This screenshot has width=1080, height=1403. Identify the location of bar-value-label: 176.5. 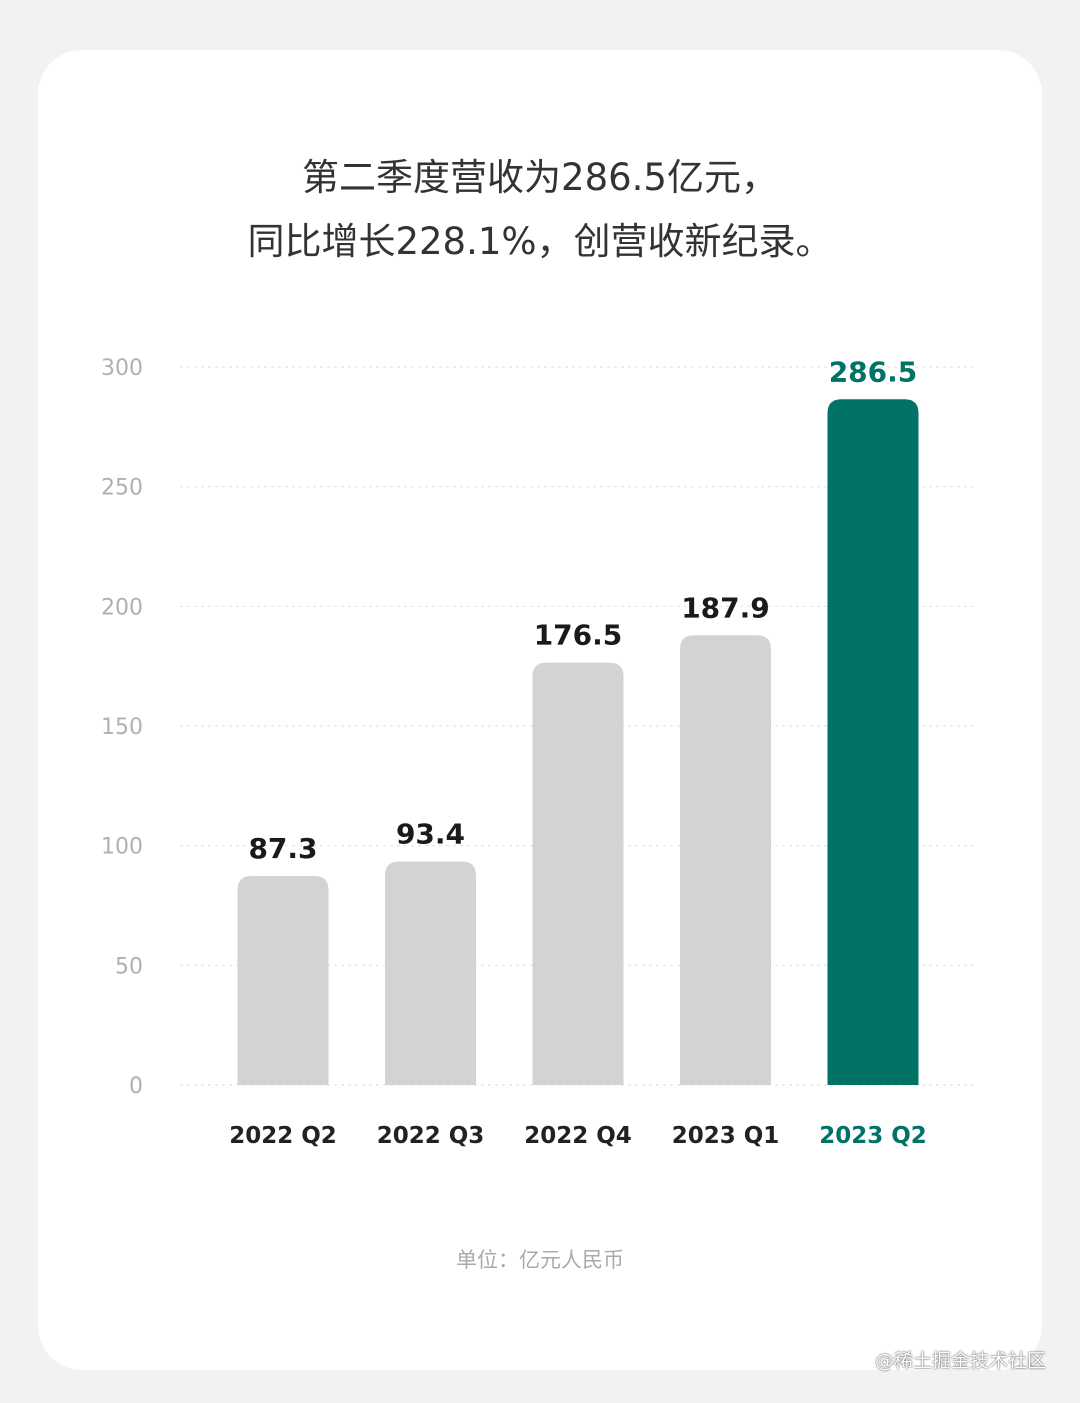
(578, 635).